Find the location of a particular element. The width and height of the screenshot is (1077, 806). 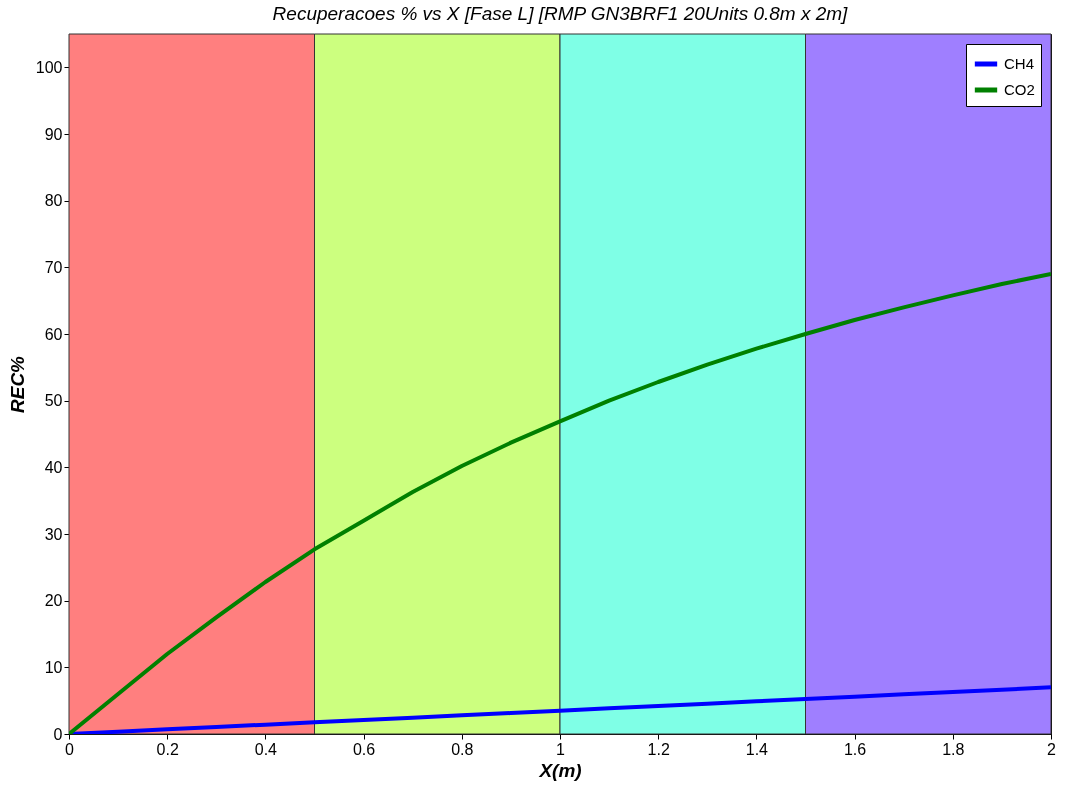

y-tick-label: 80 is located at coordinates (53, 201).